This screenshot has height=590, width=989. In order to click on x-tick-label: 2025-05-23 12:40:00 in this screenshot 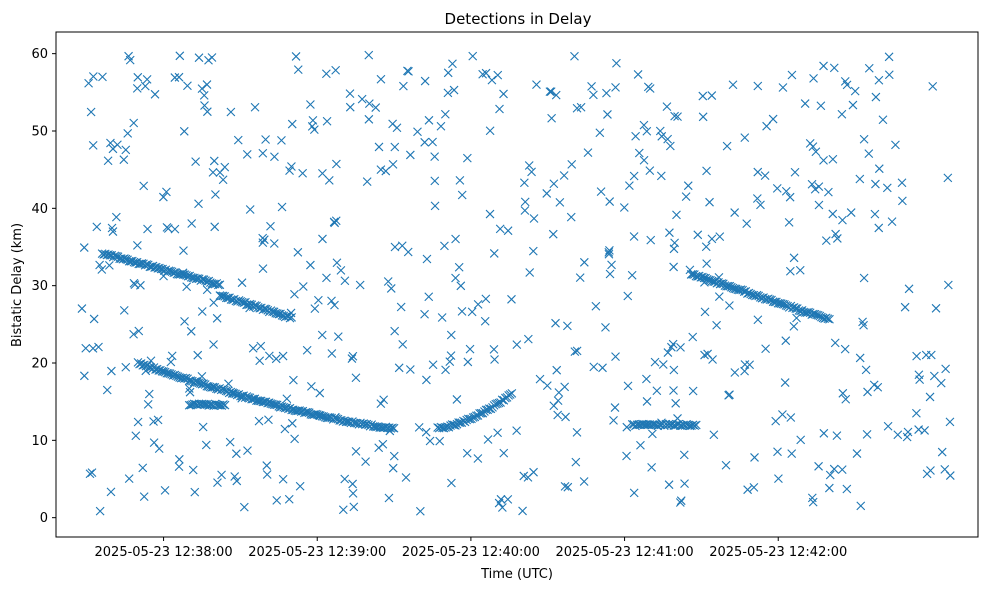, I will do `click(471, 552)`.